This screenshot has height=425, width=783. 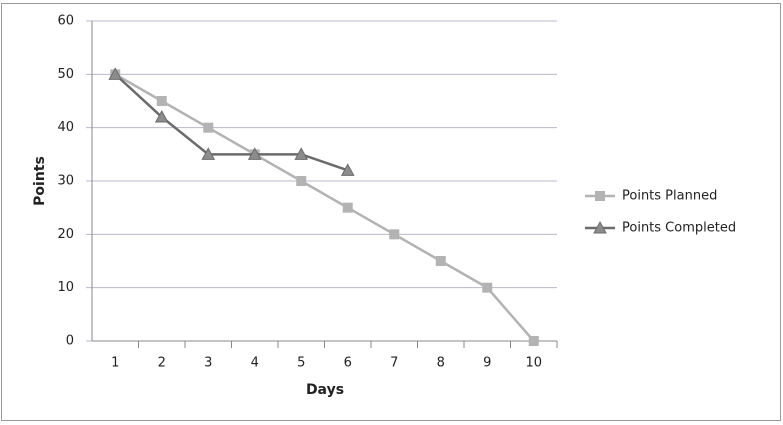 What do you see at coordinates (40, 181) in the screenshot?
I see `y-axis-title: Points` at bounding box center [40, 181].